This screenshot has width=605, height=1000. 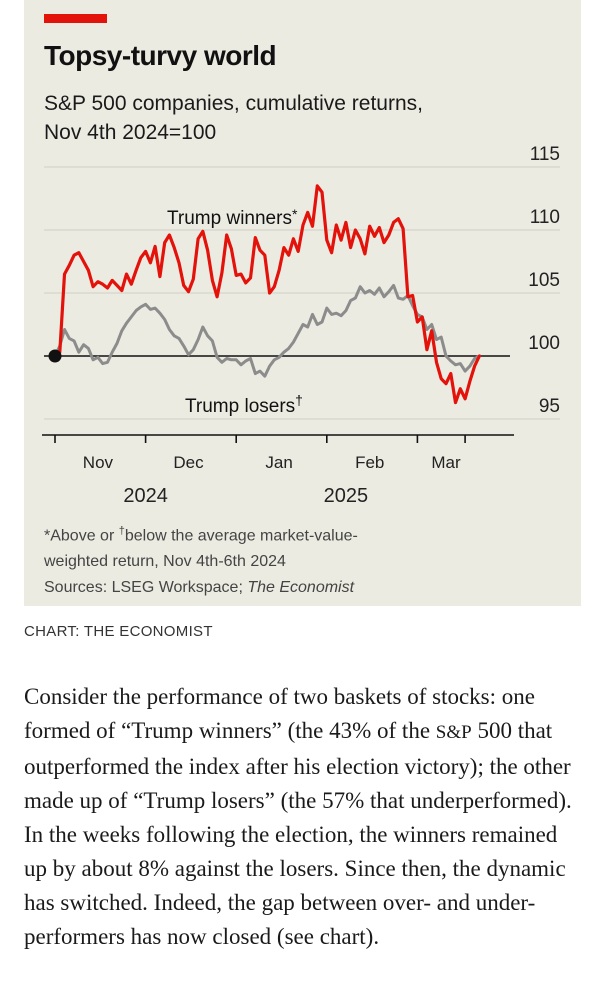 What do you see at coordinates (545, 154) in the screenshot?
I see `y-tick-label-115: 115` at bounding box center [545, 154].